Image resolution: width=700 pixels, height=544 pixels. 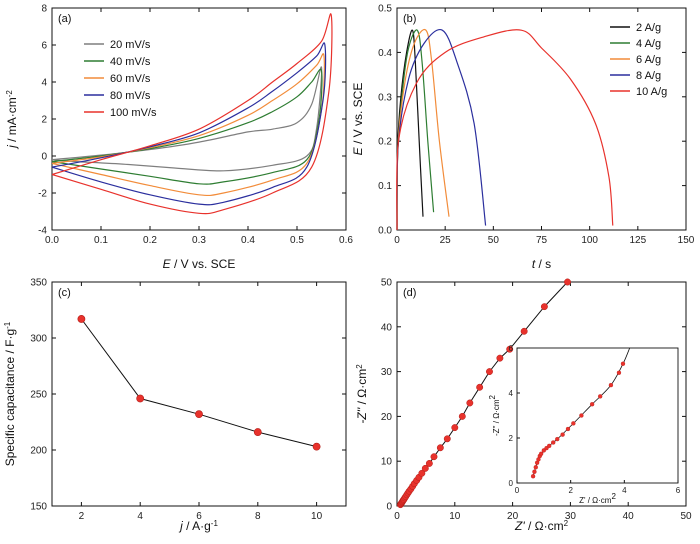 What do you see at coordinates (52, 240) in the screenshot?
I see `x-tick-label: 0.0` at bounding box center [52, 240].